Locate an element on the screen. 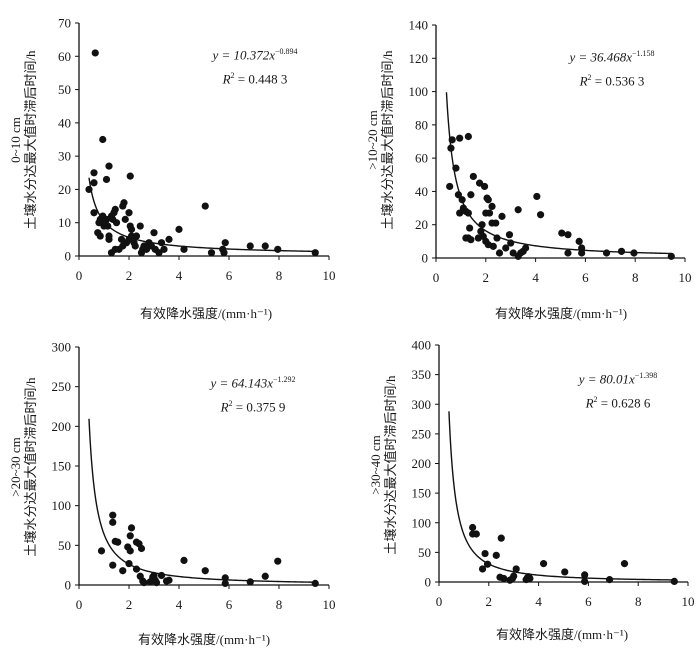  r-squared-line: R2 = 0.448 3 is located at coordinates (255, 79).